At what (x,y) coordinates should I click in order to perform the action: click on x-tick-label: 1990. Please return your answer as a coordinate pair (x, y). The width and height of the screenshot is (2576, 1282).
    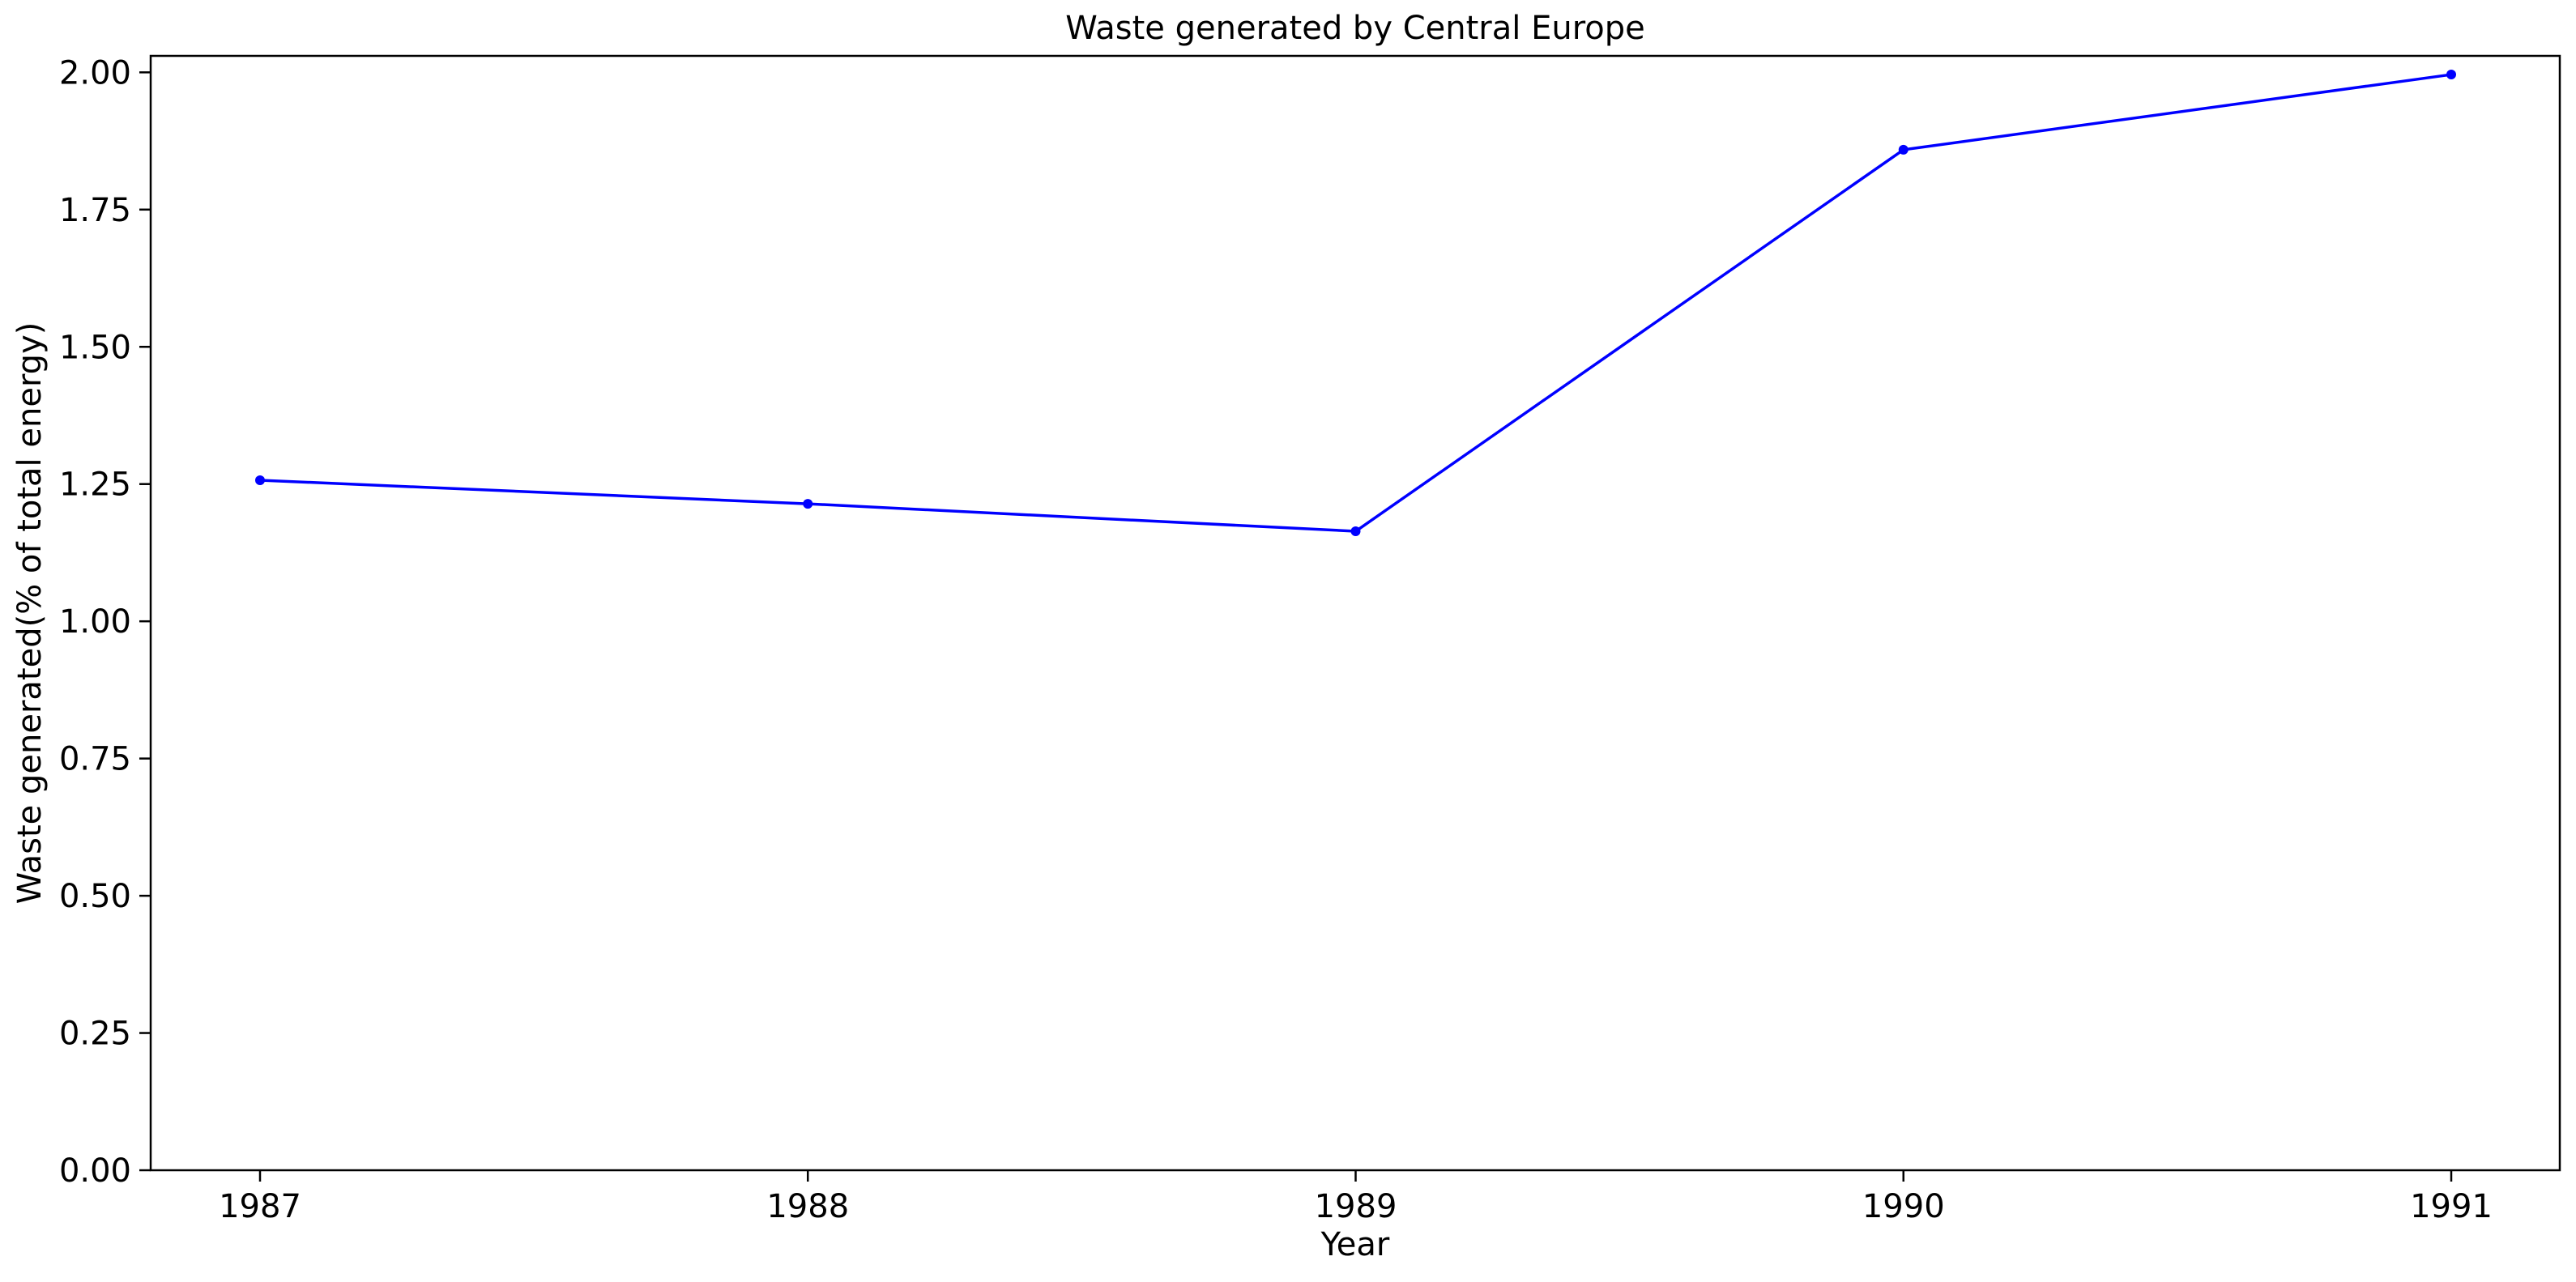
    Looking at the image, I should click on (1903, 1206).